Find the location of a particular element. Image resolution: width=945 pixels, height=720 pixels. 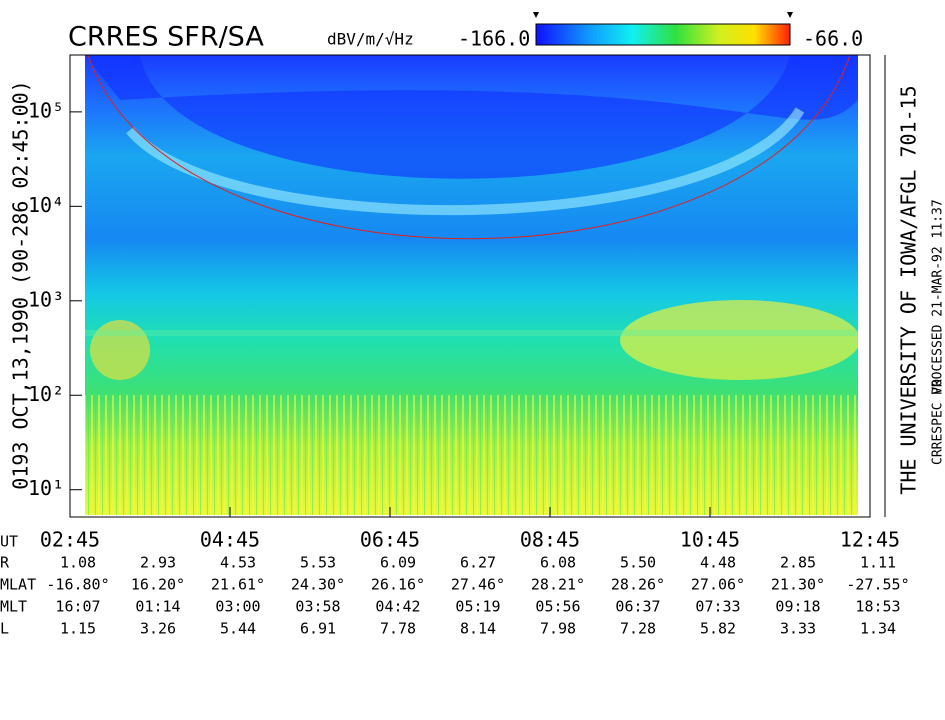

ephemeris-value: 2.93 is located at coordinates (158, 563).